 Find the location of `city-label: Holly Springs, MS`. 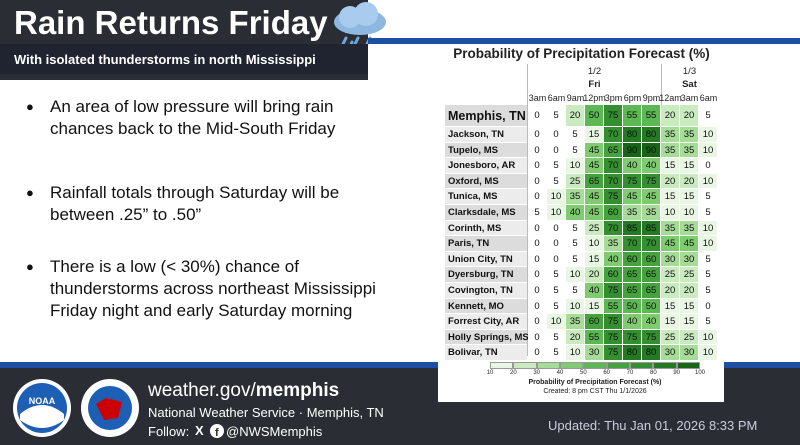

city-label: Holly Springs, MS is located at coordinates (487, 337).